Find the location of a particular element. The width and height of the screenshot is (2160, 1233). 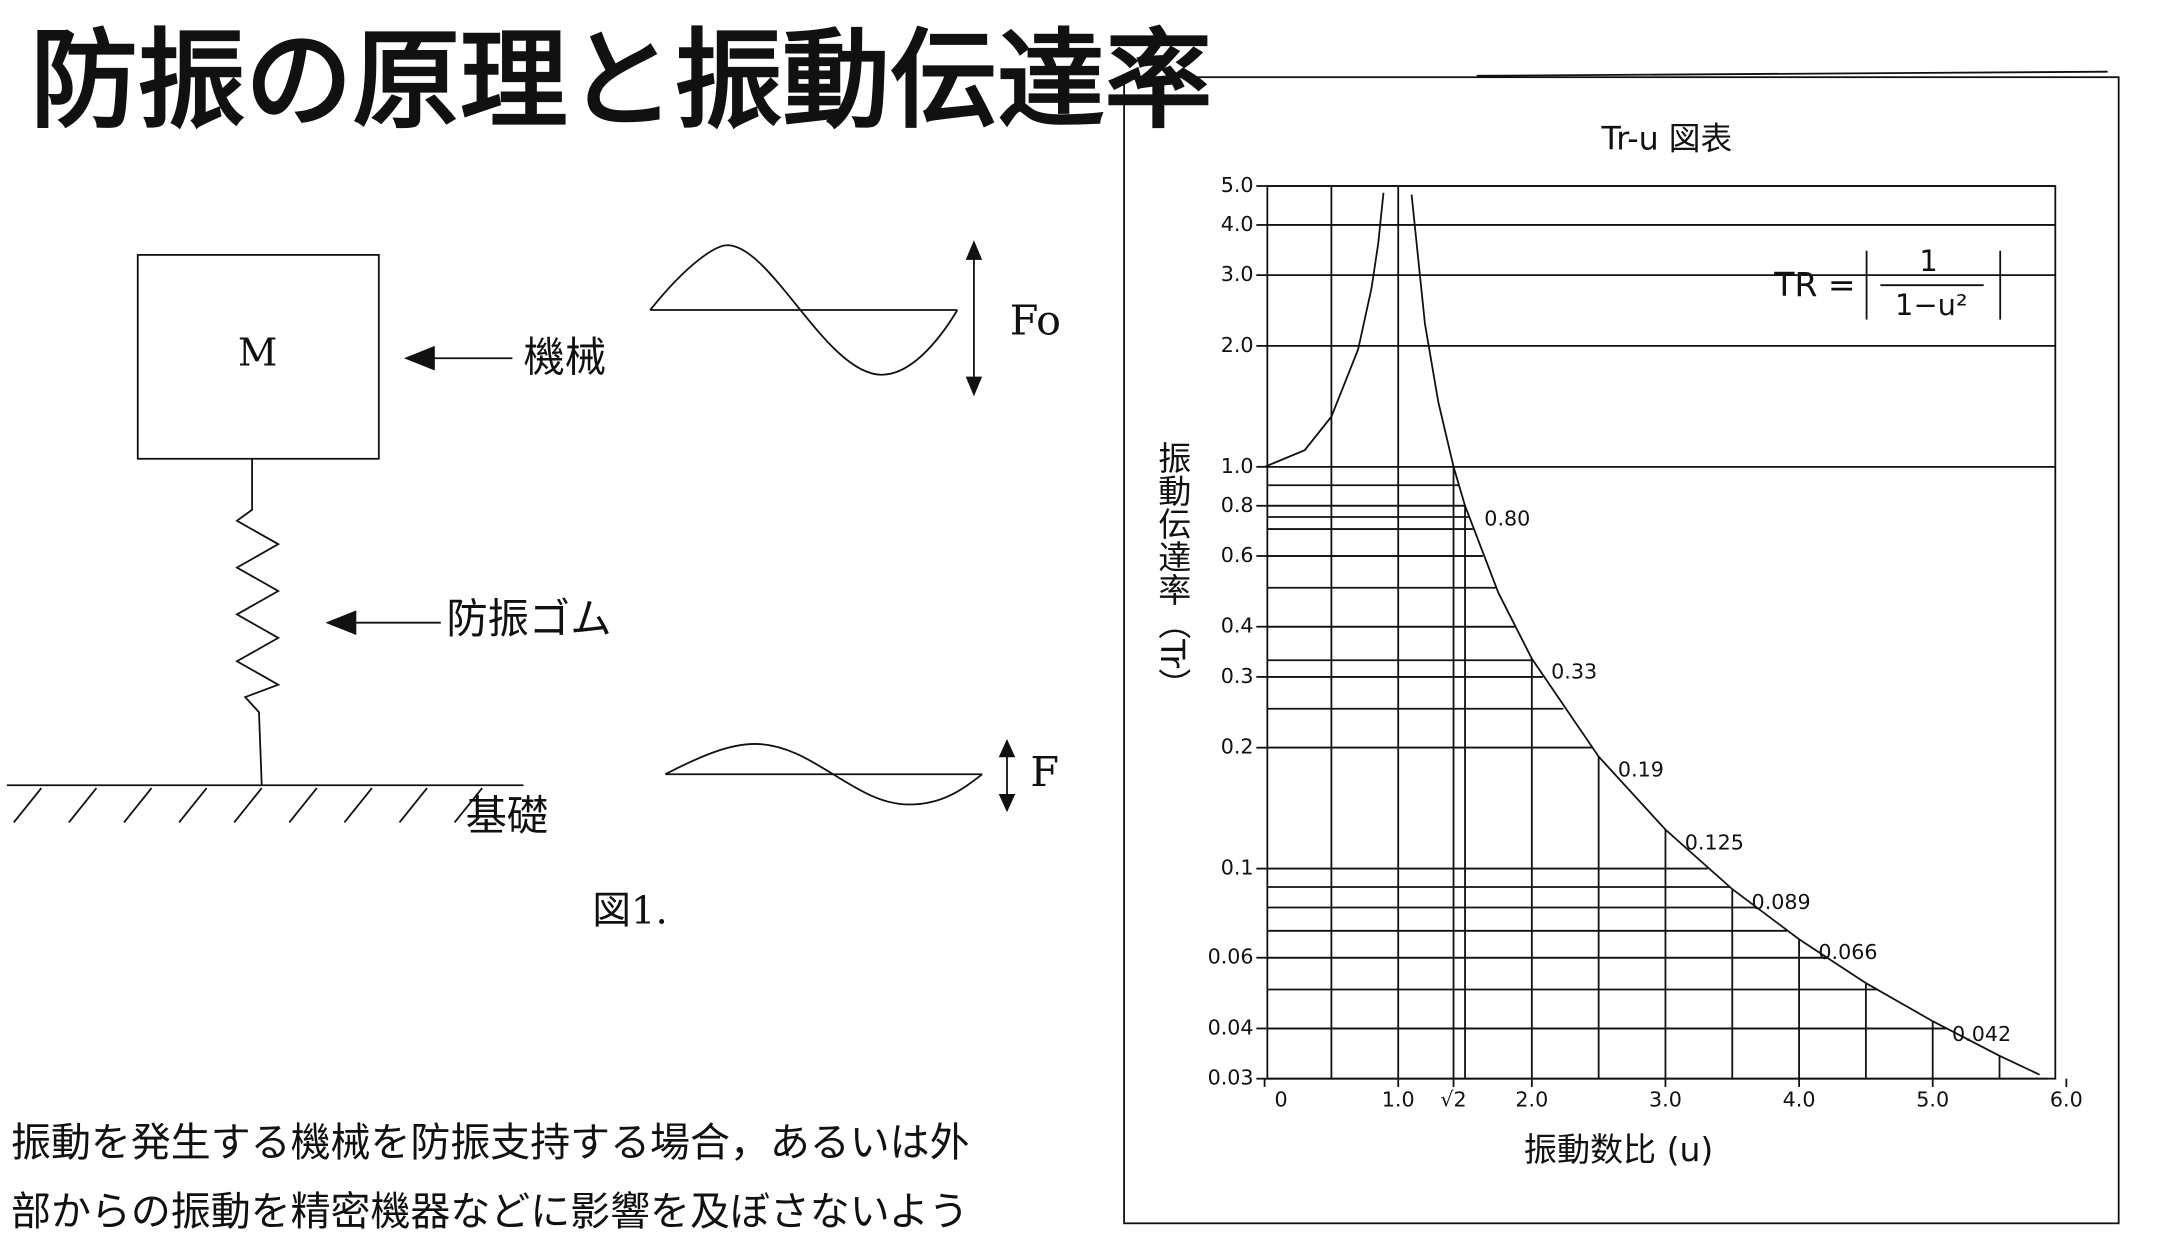

mass-box is located at coordinates (258, 356).